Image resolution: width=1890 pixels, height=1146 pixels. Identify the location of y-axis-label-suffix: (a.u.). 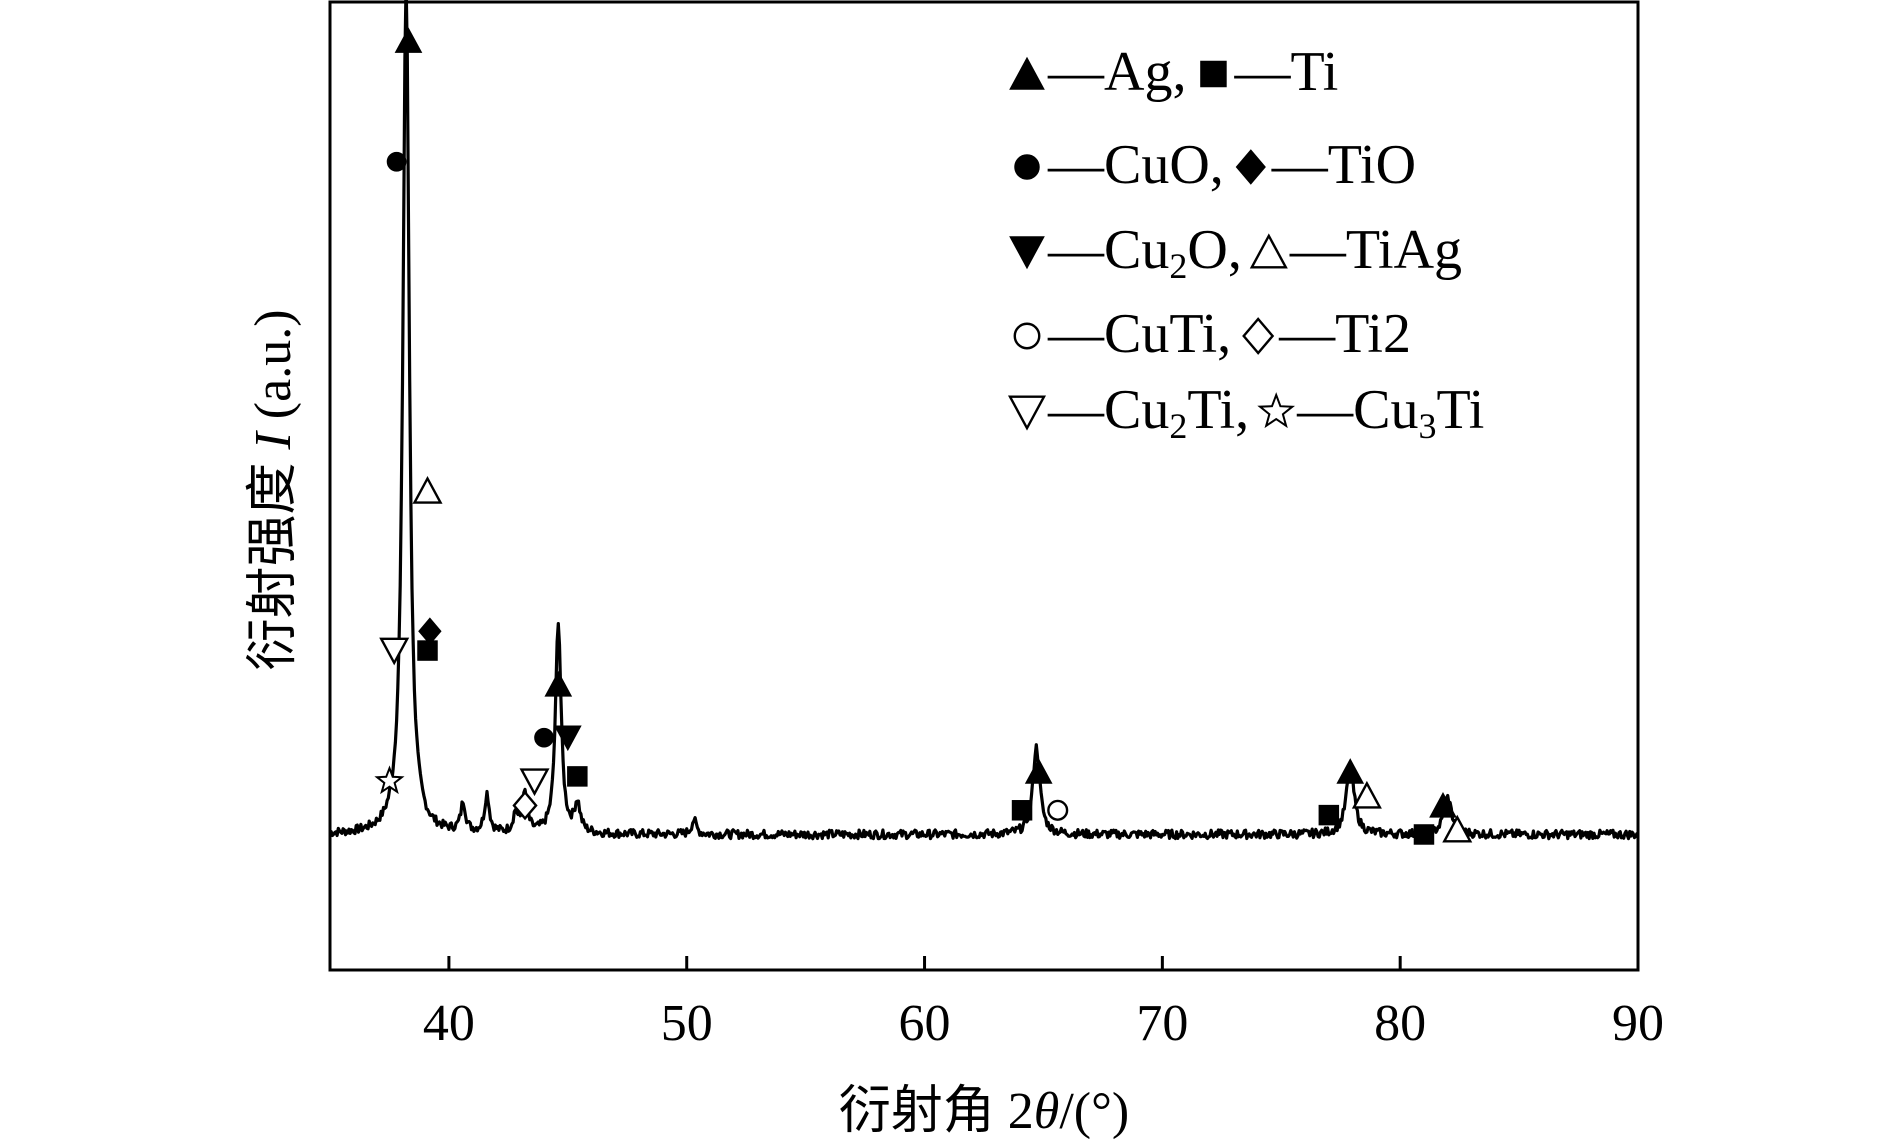
(273, 370).